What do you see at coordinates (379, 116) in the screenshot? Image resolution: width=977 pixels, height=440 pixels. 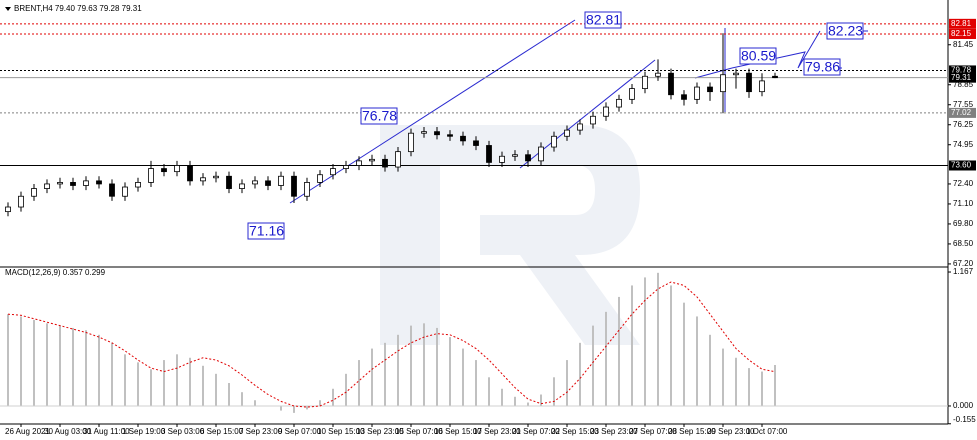 I see `annotation-label: 76.78` at bounding box center [379, 116].